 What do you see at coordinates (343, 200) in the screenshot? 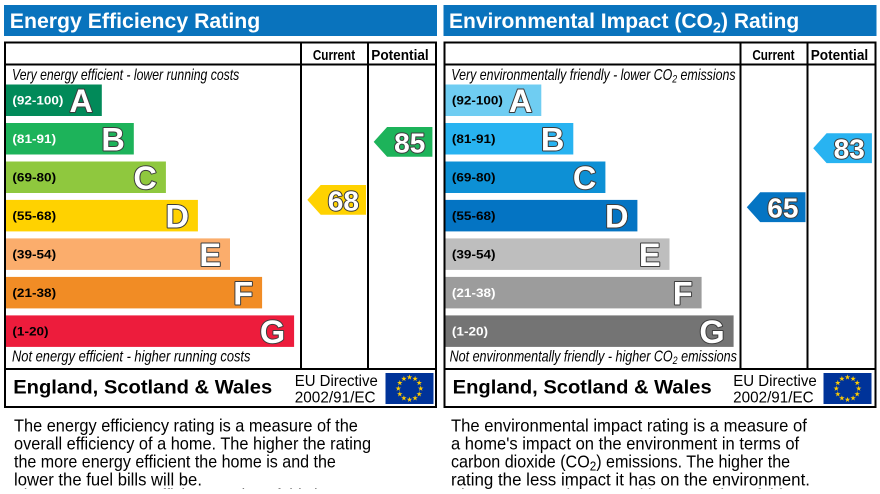
I see `svg-text: 68` at bounding box center [343, 200].